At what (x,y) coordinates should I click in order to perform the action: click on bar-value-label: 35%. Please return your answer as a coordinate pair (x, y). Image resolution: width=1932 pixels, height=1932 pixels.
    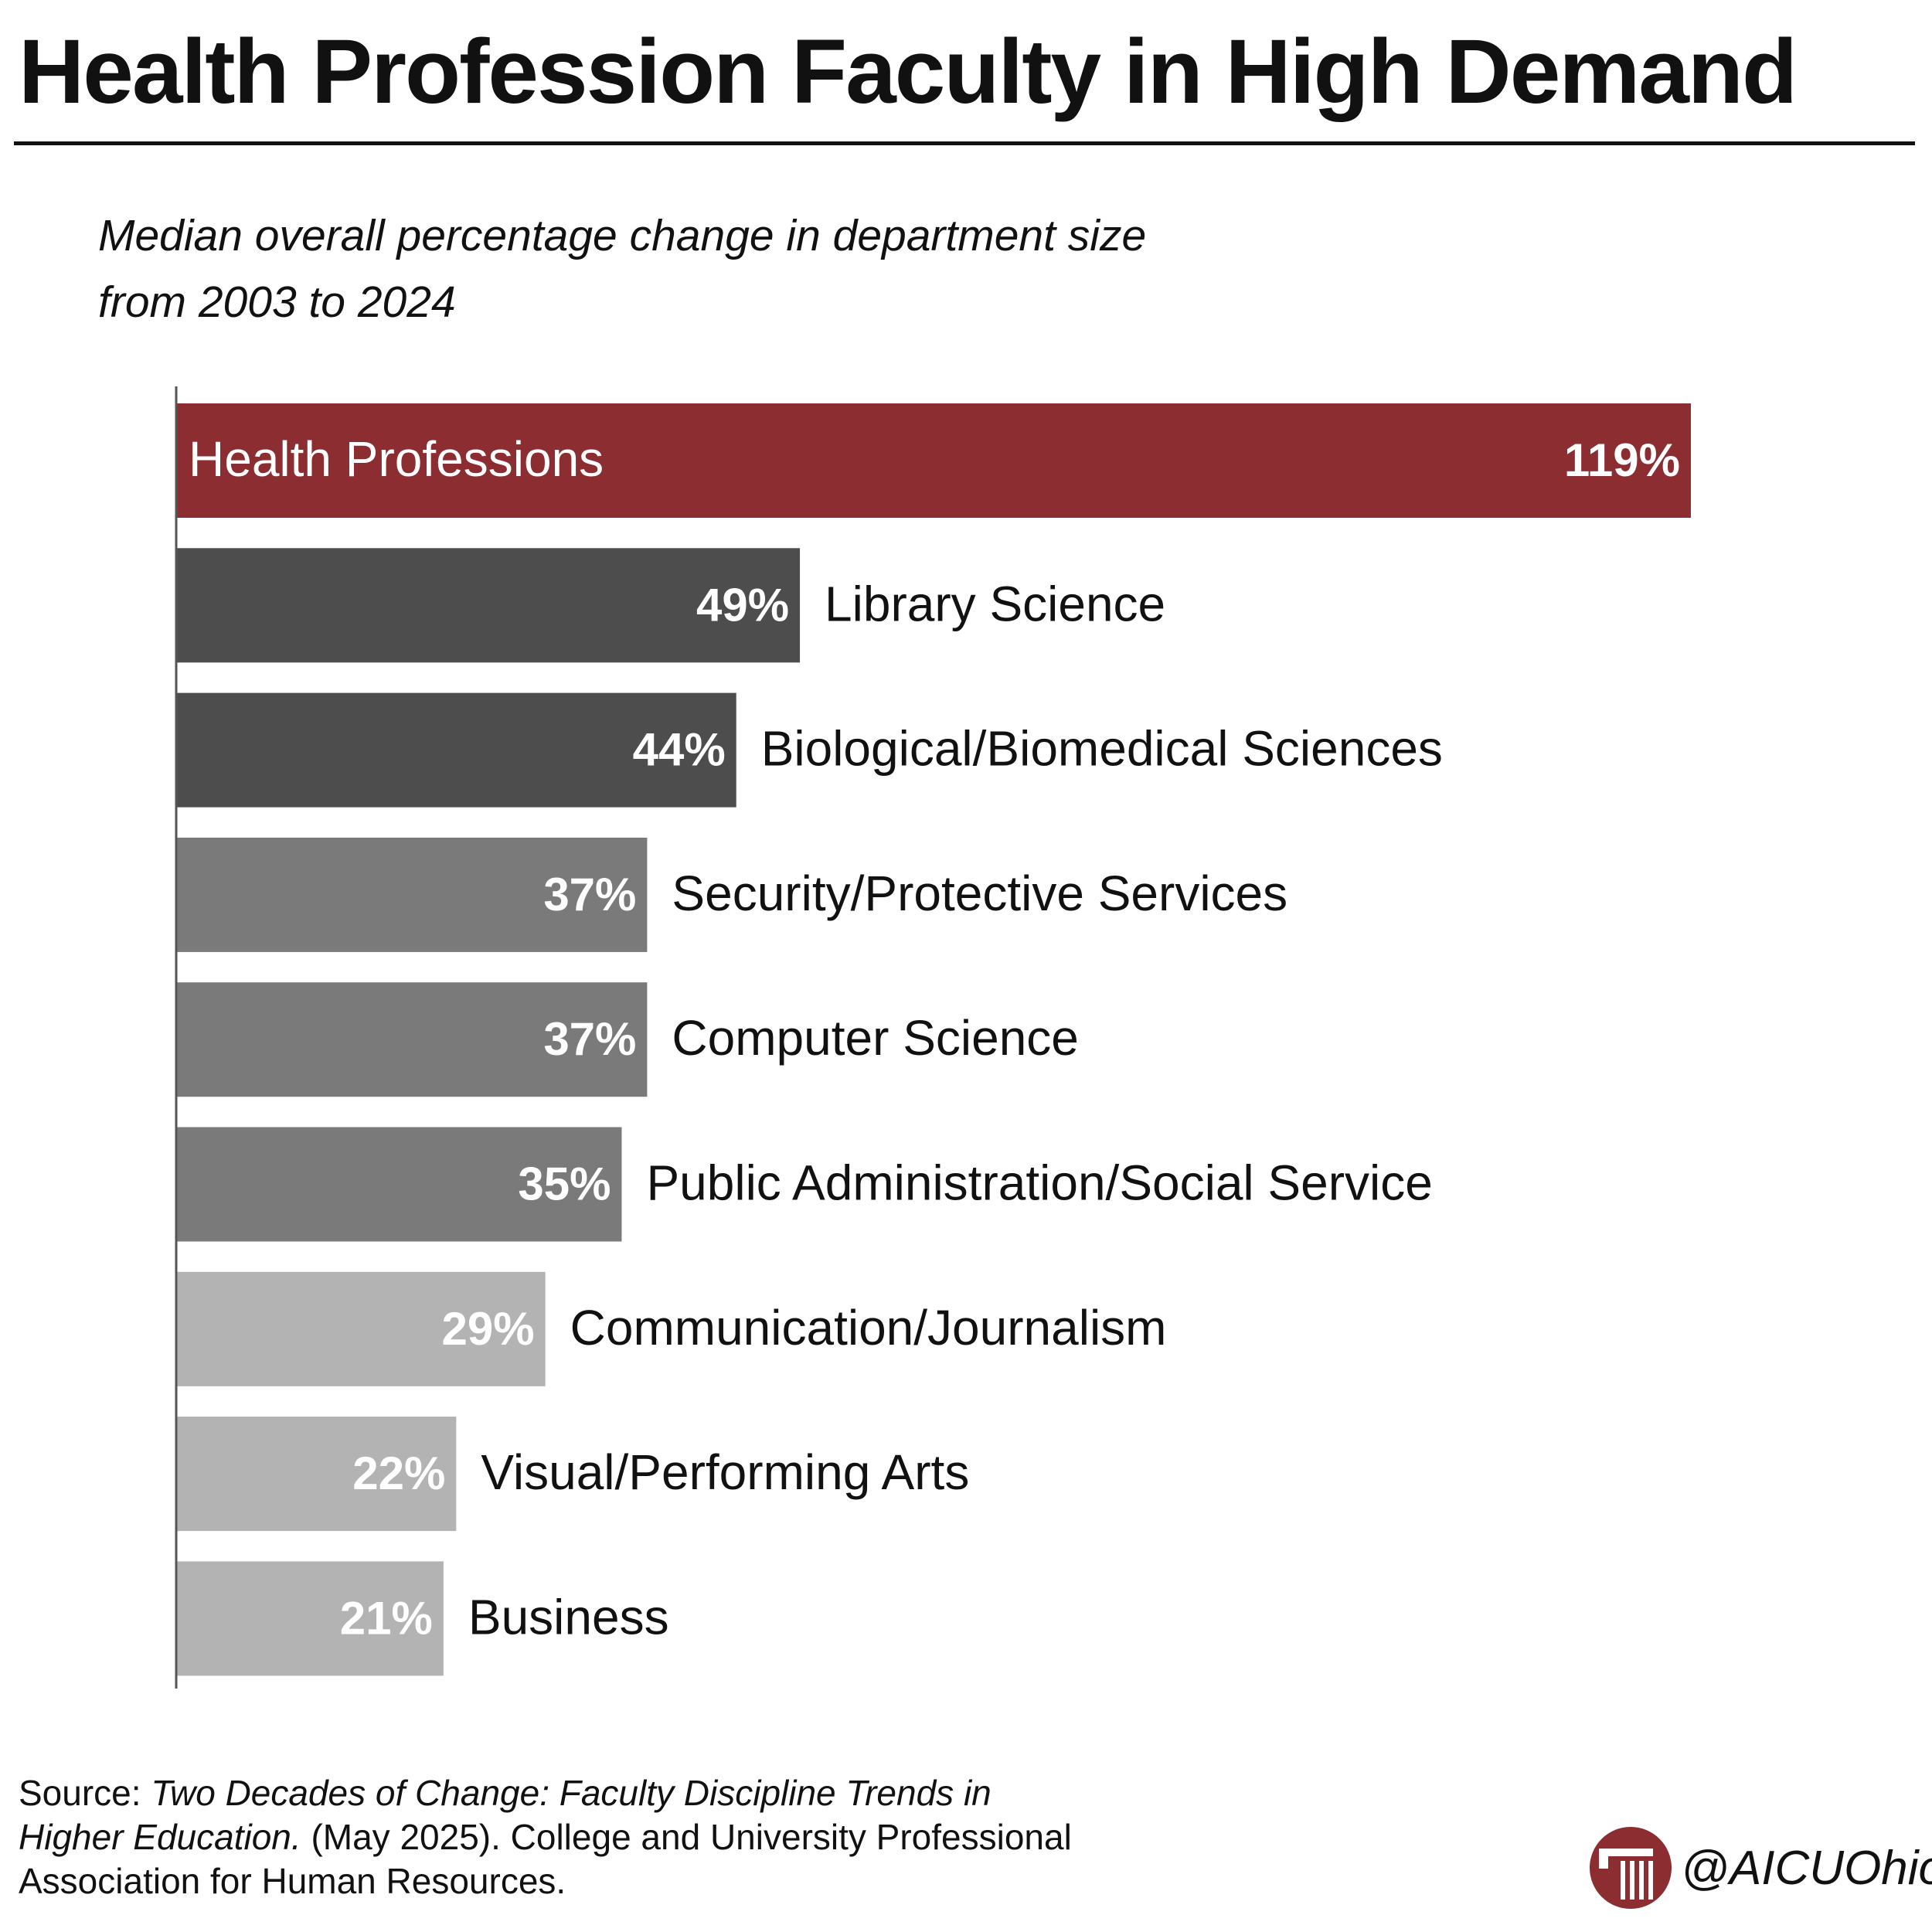
    Looking at the image, I should click on (564, 1184).